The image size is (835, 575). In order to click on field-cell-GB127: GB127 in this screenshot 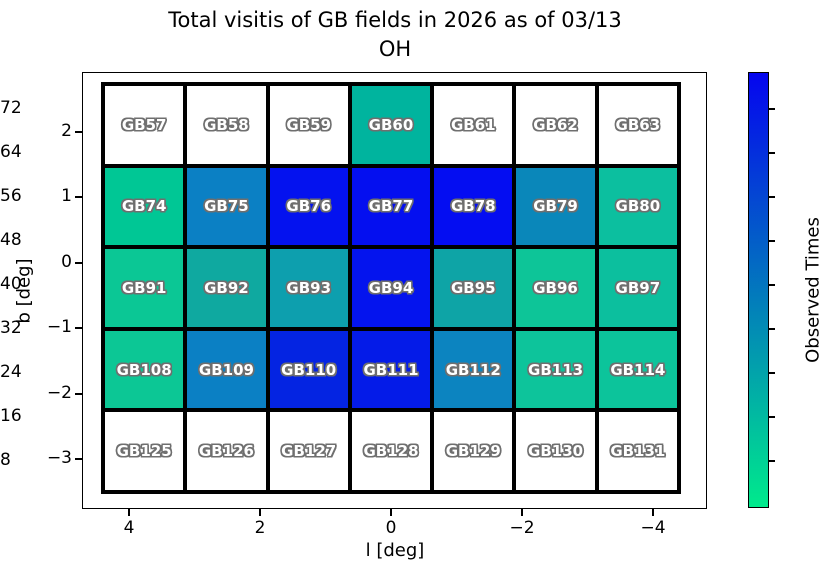, I will do `click(308, 451)`.